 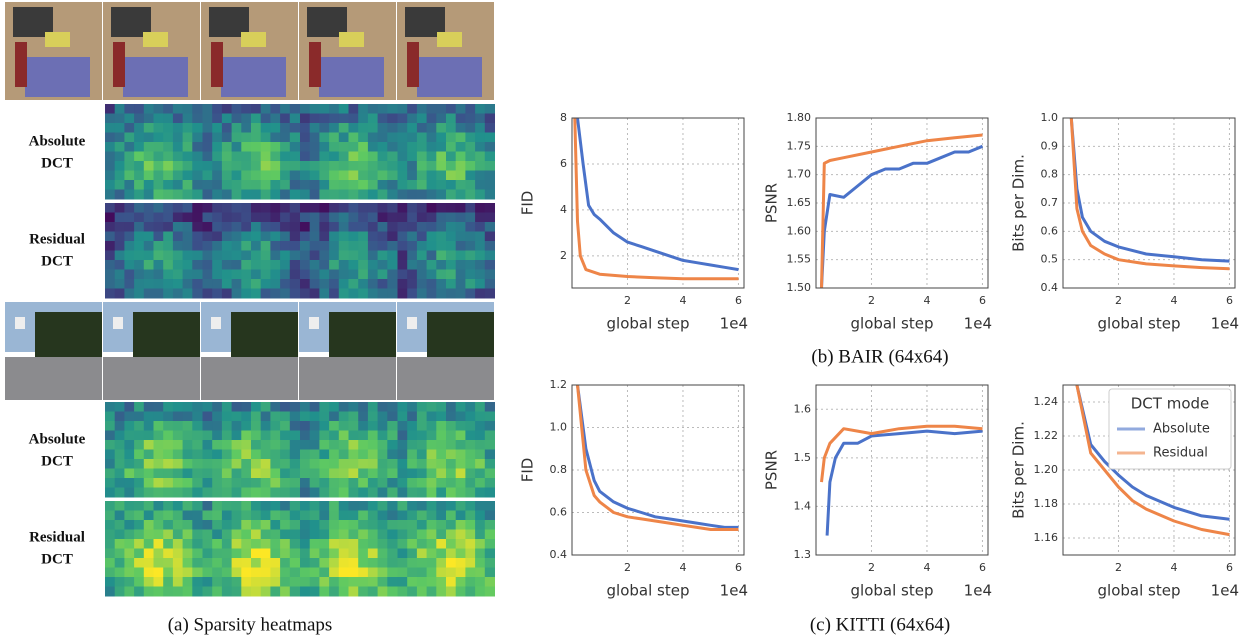 I want to click on y-tick-label: 1.0, so click(x=559, y=427).